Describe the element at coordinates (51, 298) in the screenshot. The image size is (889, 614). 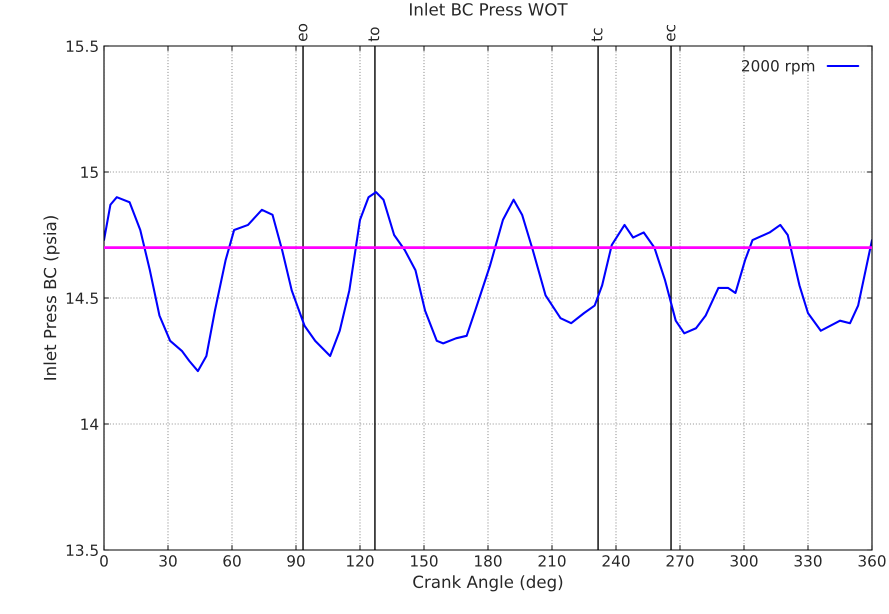
I see `y-axis-title: Inlet Press BC (psia)` at that location.